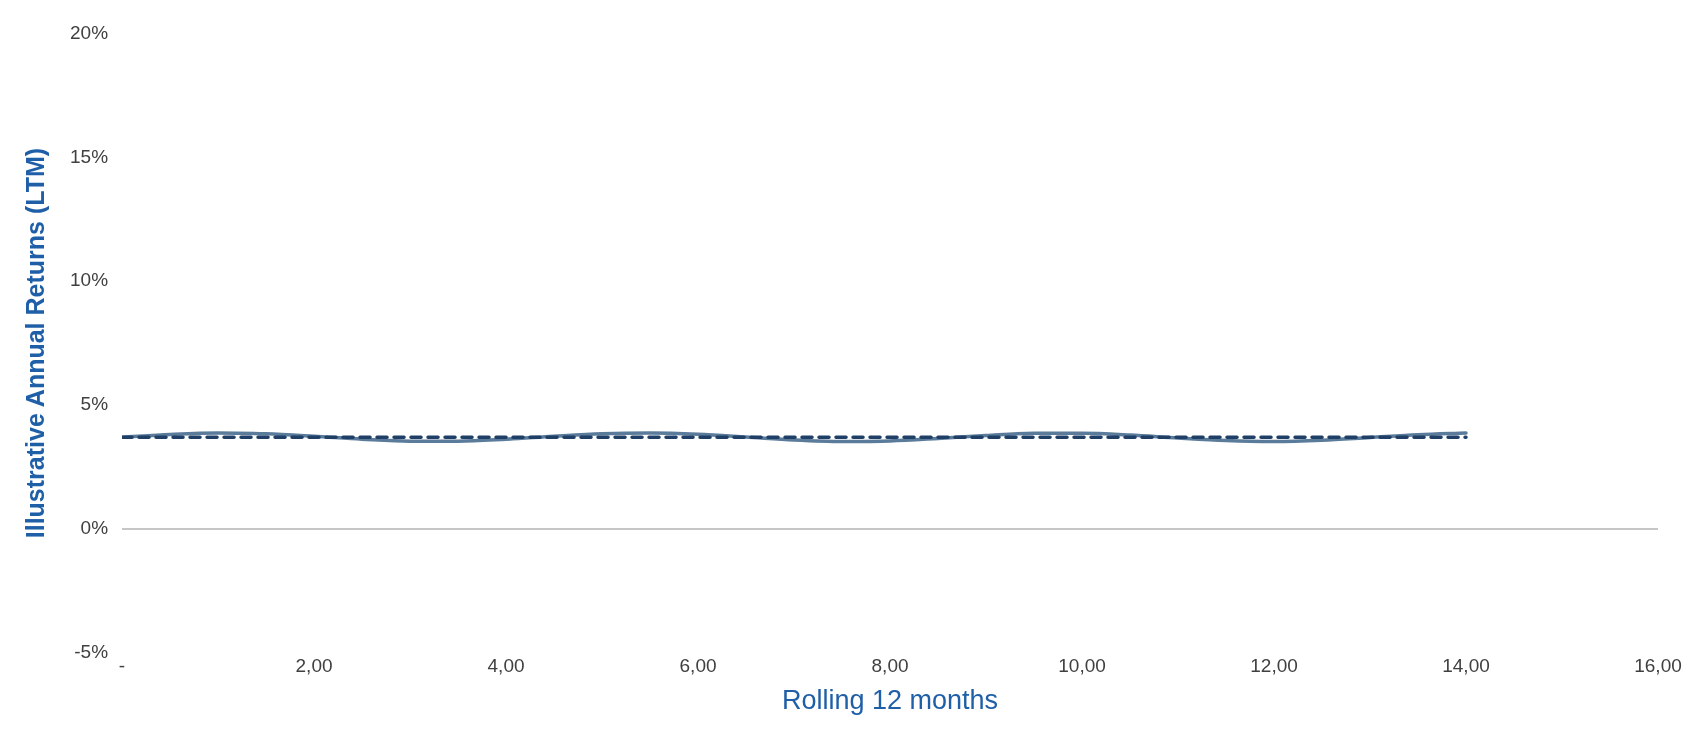  Describe the element at coordinates (91, 652) in the screenshot. I see `y-tick-label: -5%` at that location.